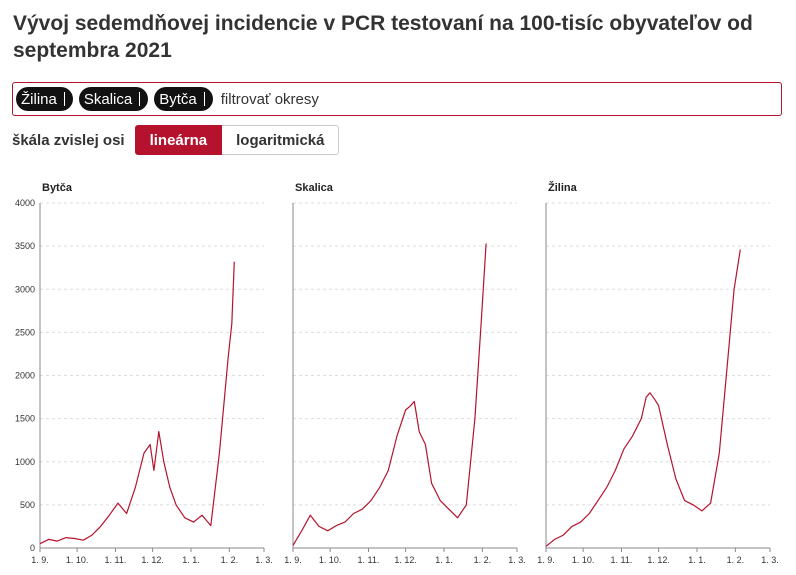 Image resolution: width=796 pixels, height=575 pixels. What do you see at coordinates (178, 99) in the screenshot?
I see `district-tag-label: Bytča` at bounding box center [178, 99].